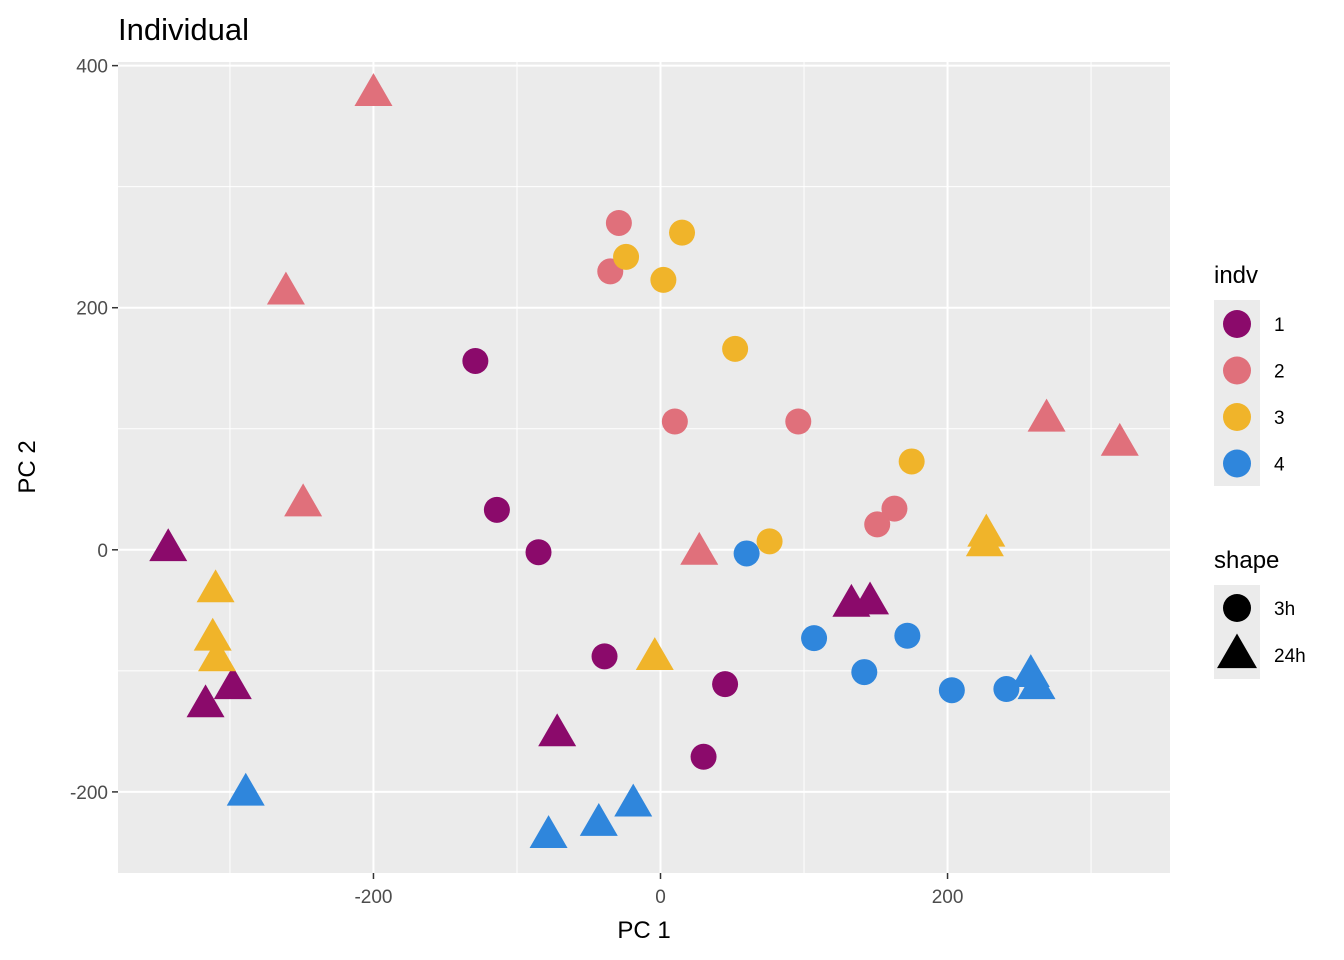 This screenshot has width=1344, height=960. Describe the element at coordinates (1279, 465) in the screenshot. I see `legend-label: 4` at that location.